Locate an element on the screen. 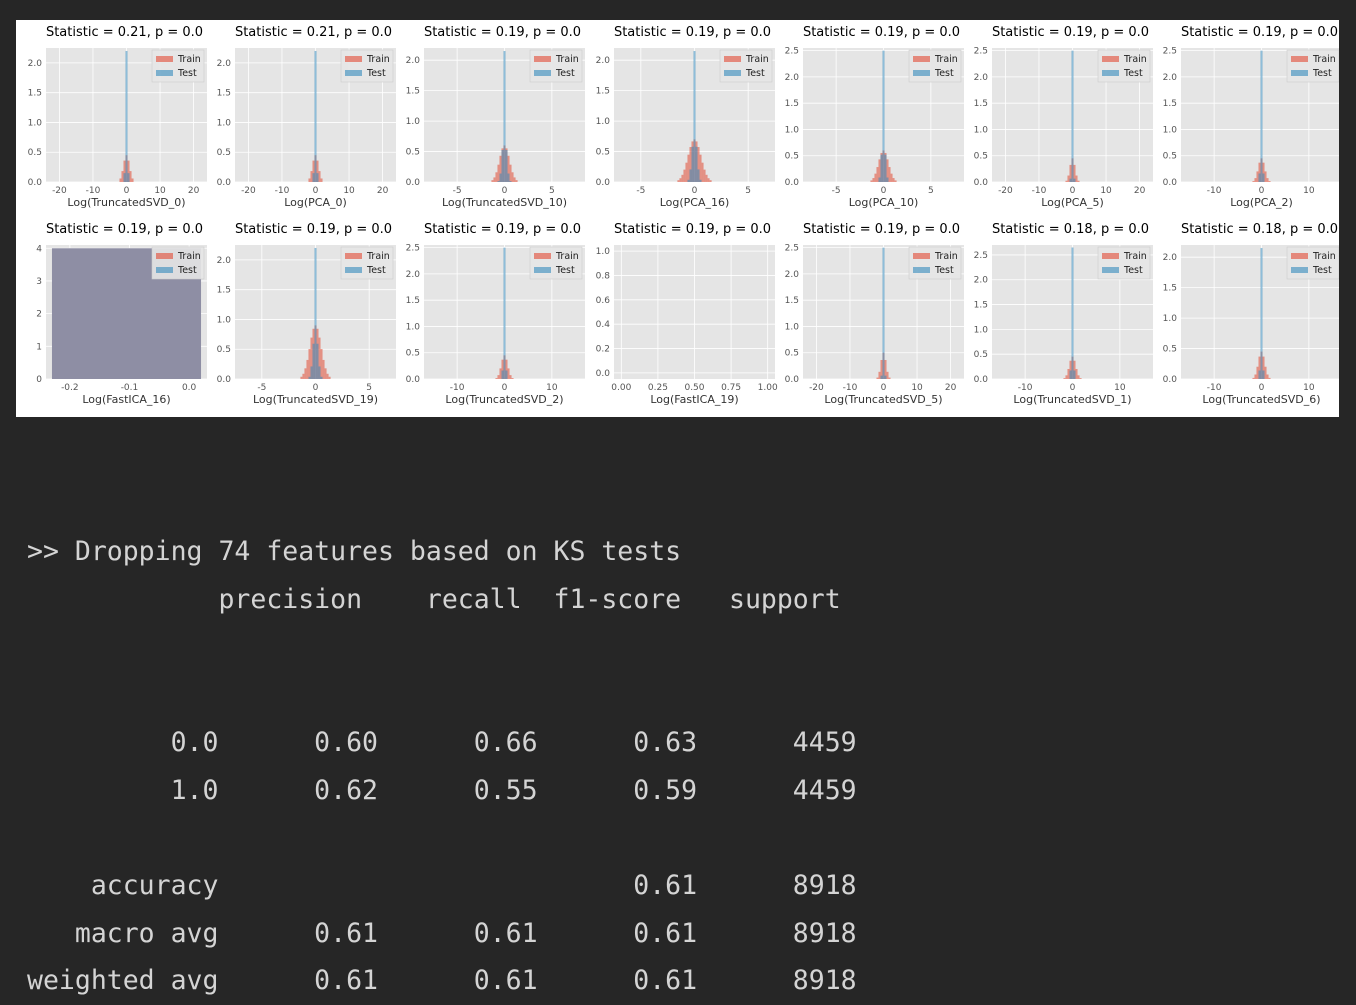 This screenshot has height=1005, width=1356. y-tick-label: 0 is located at coordinates (39, 380).